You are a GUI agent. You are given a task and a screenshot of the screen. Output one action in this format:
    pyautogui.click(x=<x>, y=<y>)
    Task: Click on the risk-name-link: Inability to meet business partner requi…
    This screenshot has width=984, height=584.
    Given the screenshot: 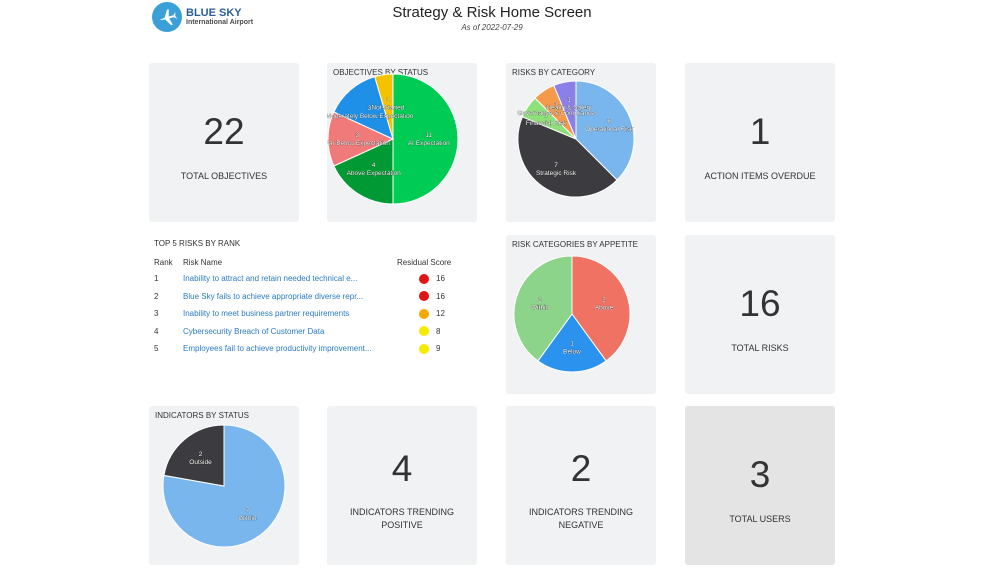 What is the action you would take?
    pyautogui.click(x=266, y=314)
    